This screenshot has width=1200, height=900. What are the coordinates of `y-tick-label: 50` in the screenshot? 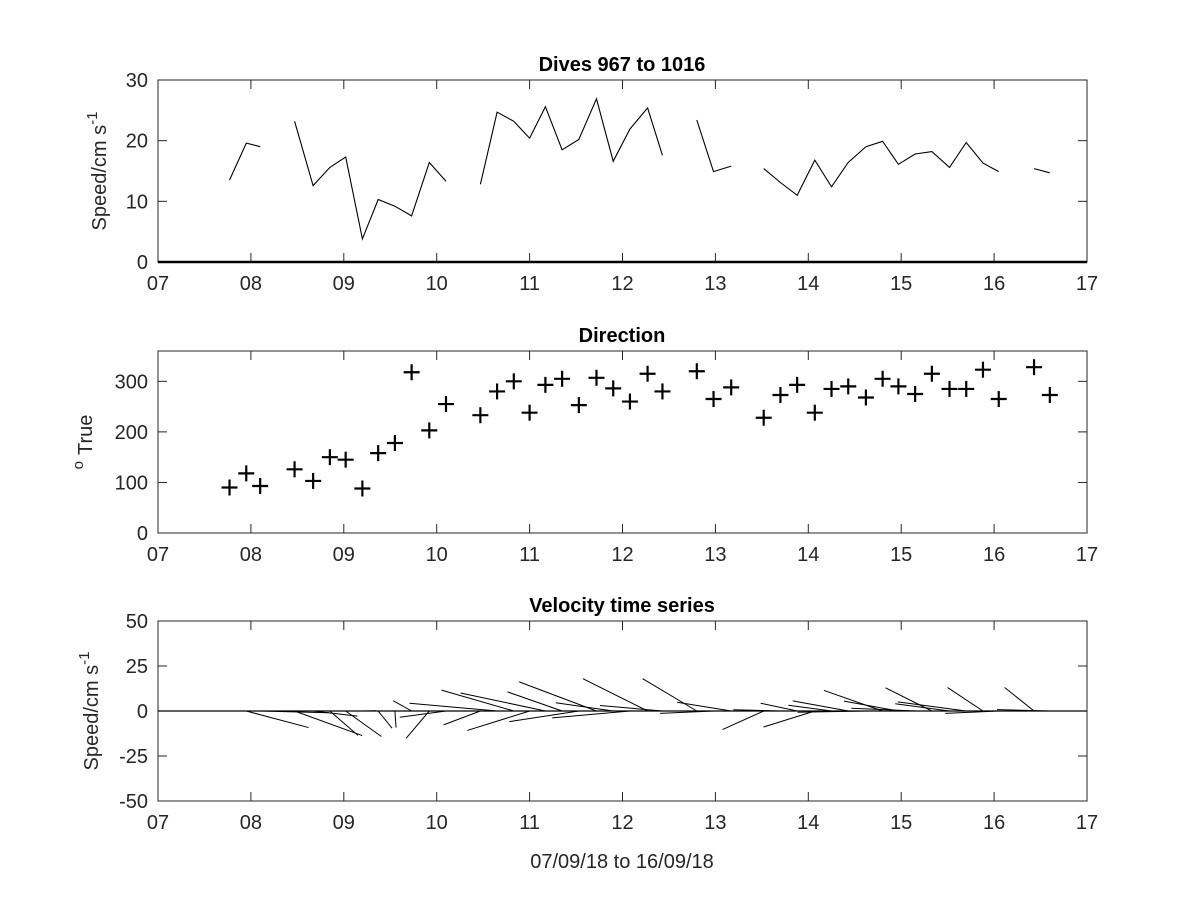 It's located at (137, 622).